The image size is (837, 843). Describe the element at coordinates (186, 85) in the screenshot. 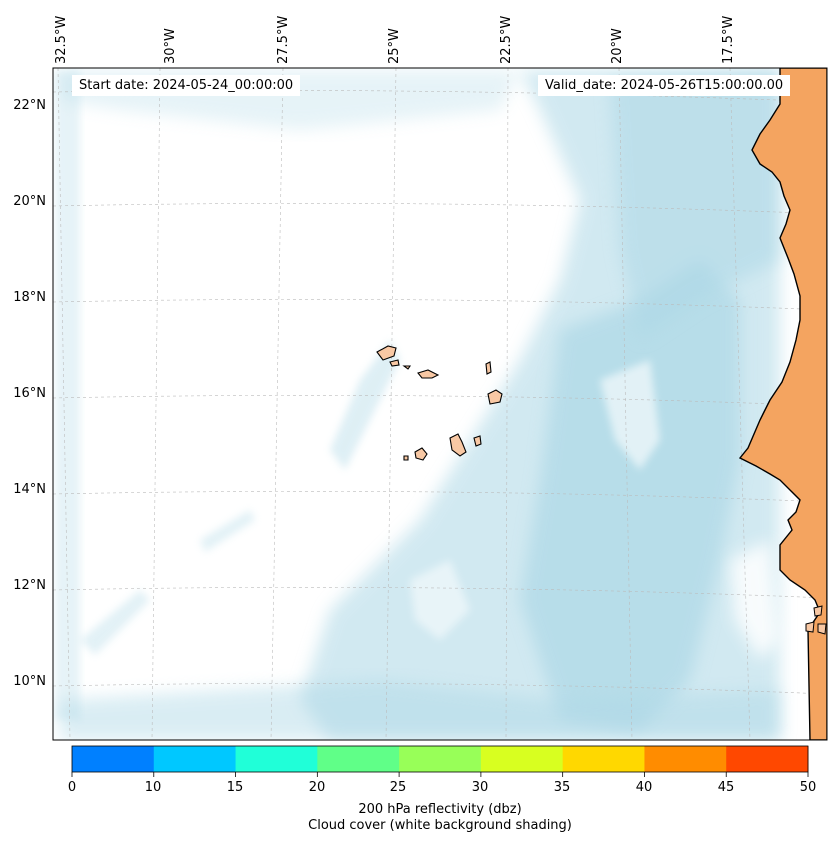

I see `start-date-label: Start date: 2024-05-24_00:00:00` at that location.